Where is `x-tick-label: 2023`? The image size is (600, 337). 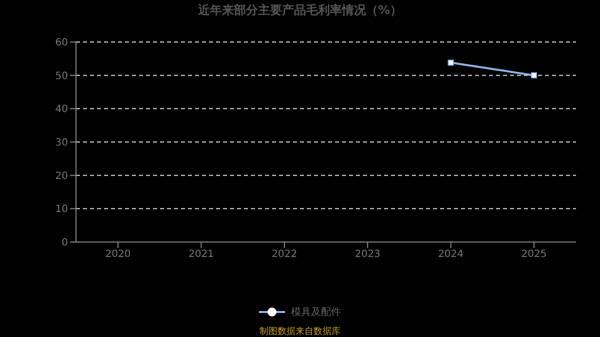 x-tick-label: 2023 is located at coordinates (367, 254).